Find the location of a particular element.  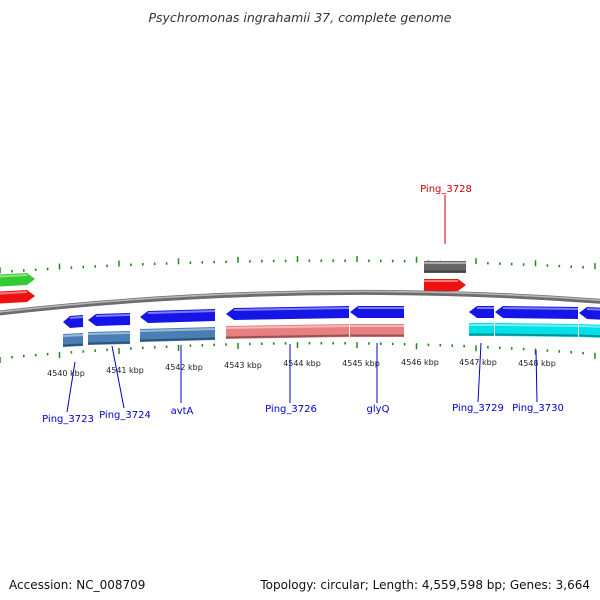

gene-label-ping-3726: Ping_3726 is located at coordinates (291, 409).